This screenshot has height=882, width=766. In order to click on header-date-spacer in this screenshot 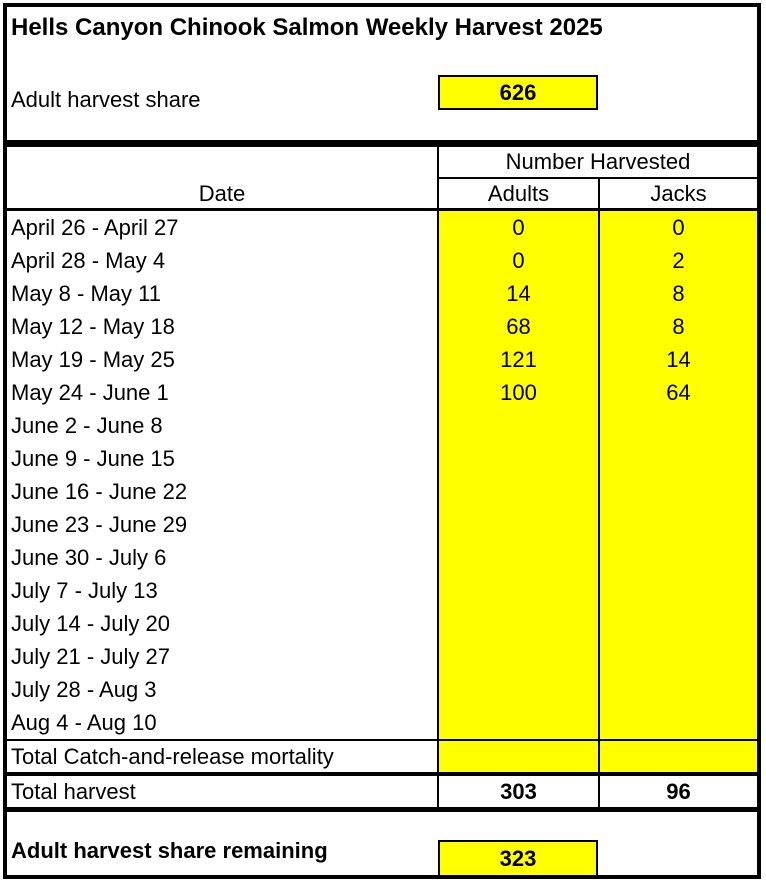, I will do `click(223, 163)`.